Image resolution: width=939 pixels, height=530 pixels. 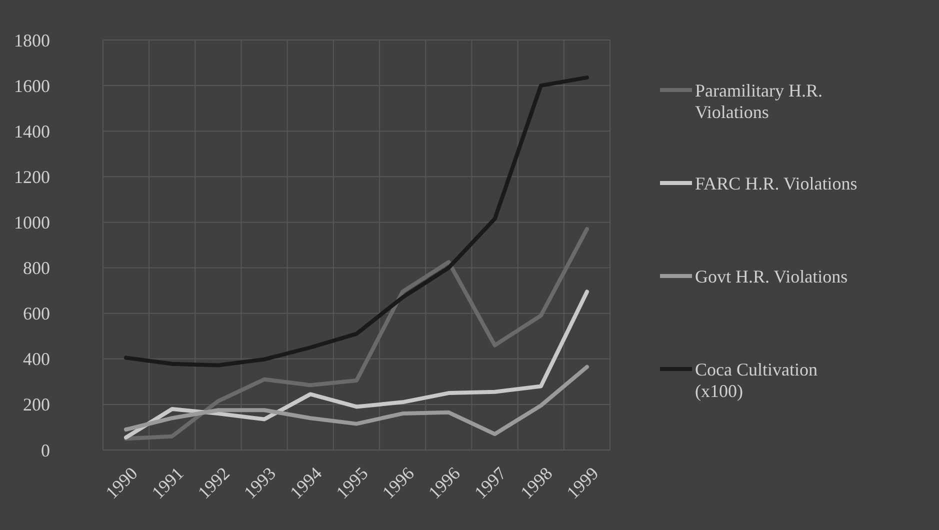 I want to click on y-tick-label: 1800, so click(x=32, y=40).